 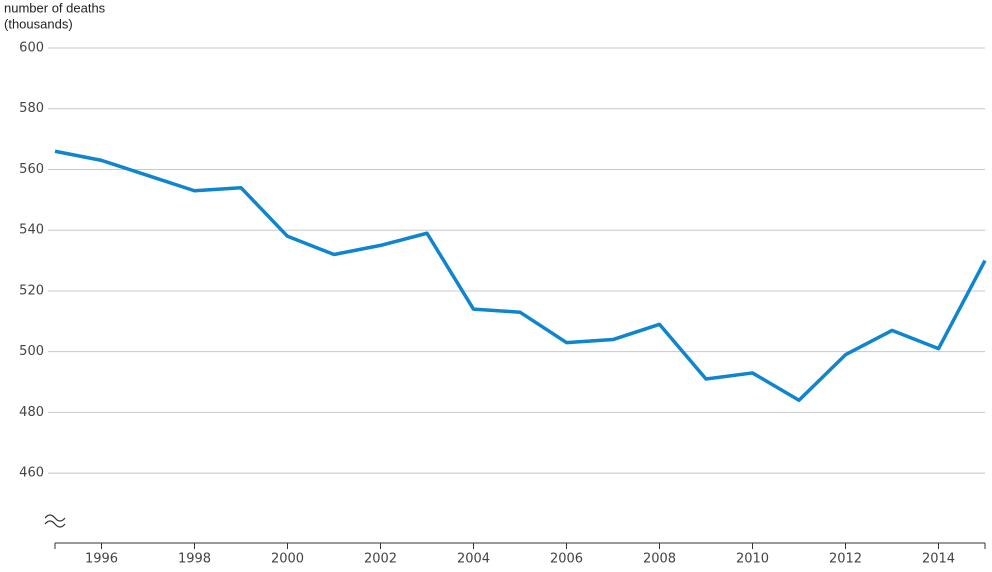 What do you see at coordinates (31, 230) in the screenshot?
I see `y-tick-label: 540` at bounding box center [31, 230].